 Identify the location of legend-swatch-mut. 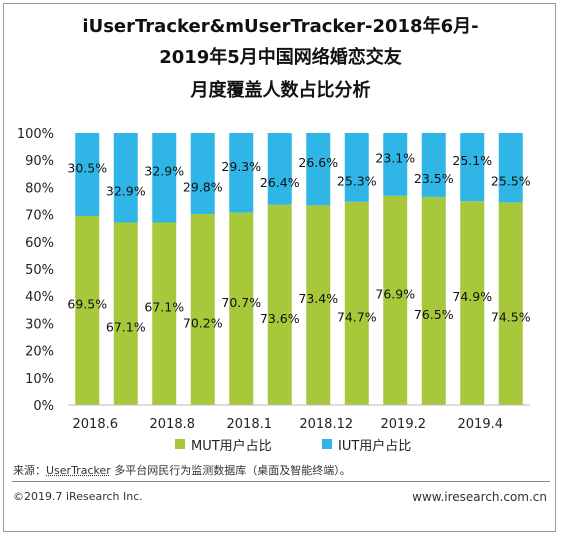
(180, 444).